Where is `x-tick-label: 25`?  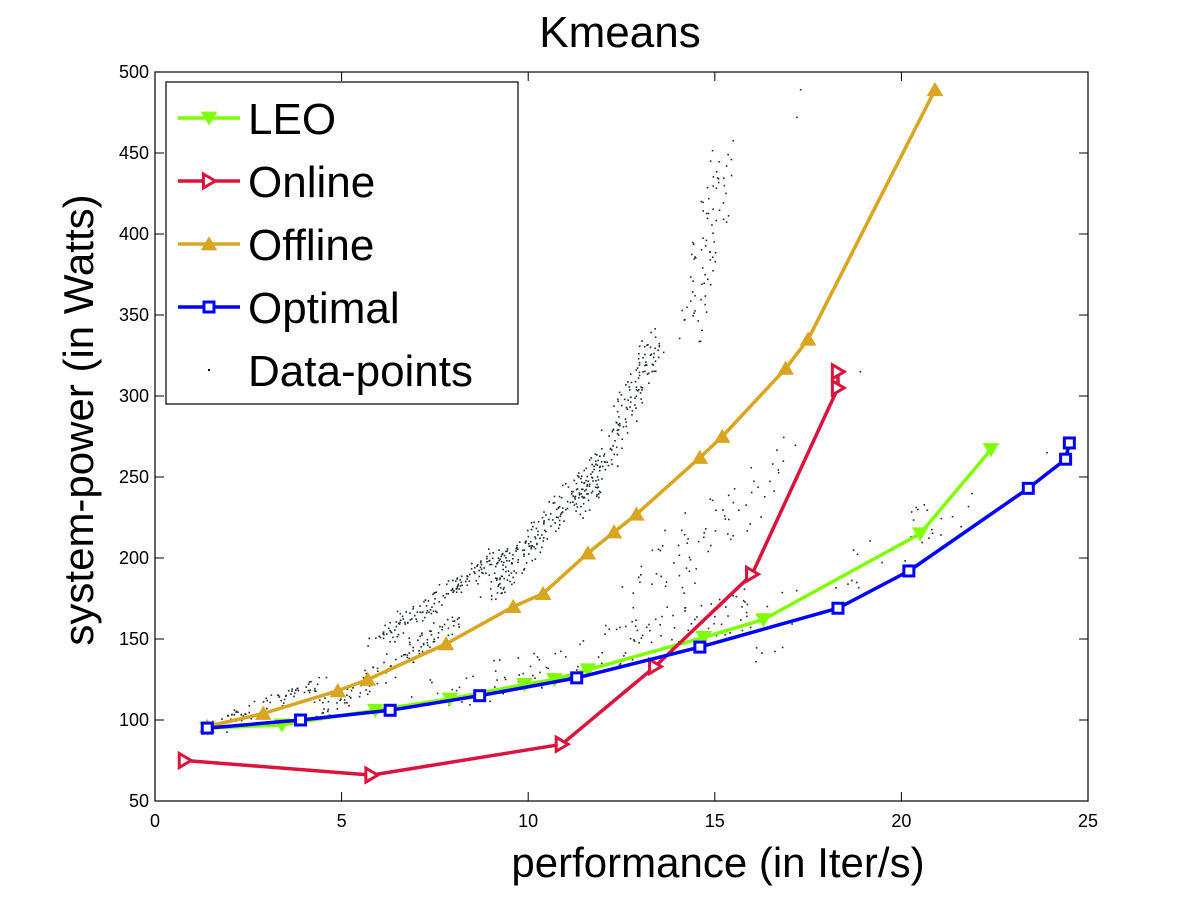
x-tick-label: 25 is located at coordinates (1088, 821).